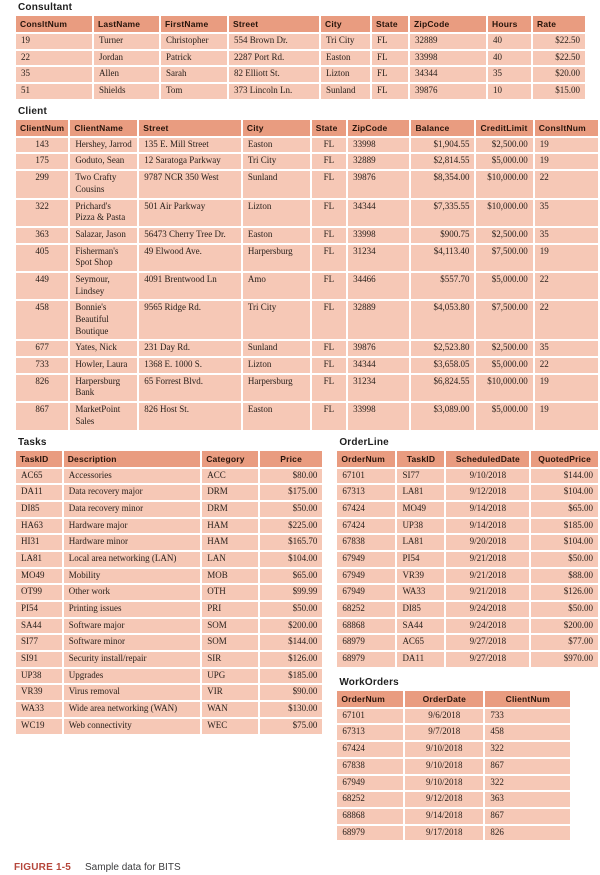 The width and height of the screenshot is (600, 875). I want to click on cell: 231 Day Rd., so click(190, 349).